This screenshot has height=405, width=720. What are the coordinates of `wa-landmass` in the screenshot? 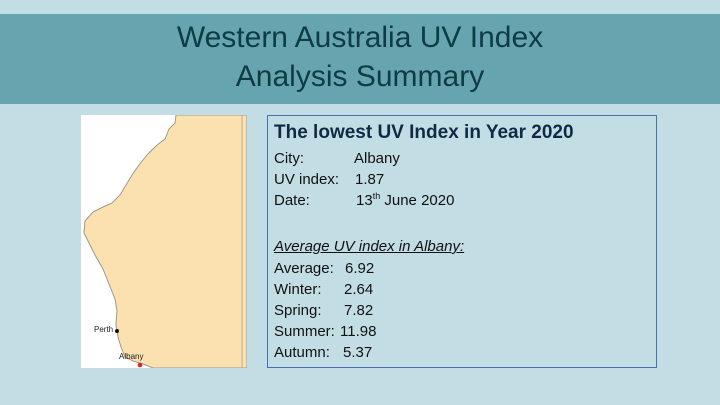 It's located at (165, 241).